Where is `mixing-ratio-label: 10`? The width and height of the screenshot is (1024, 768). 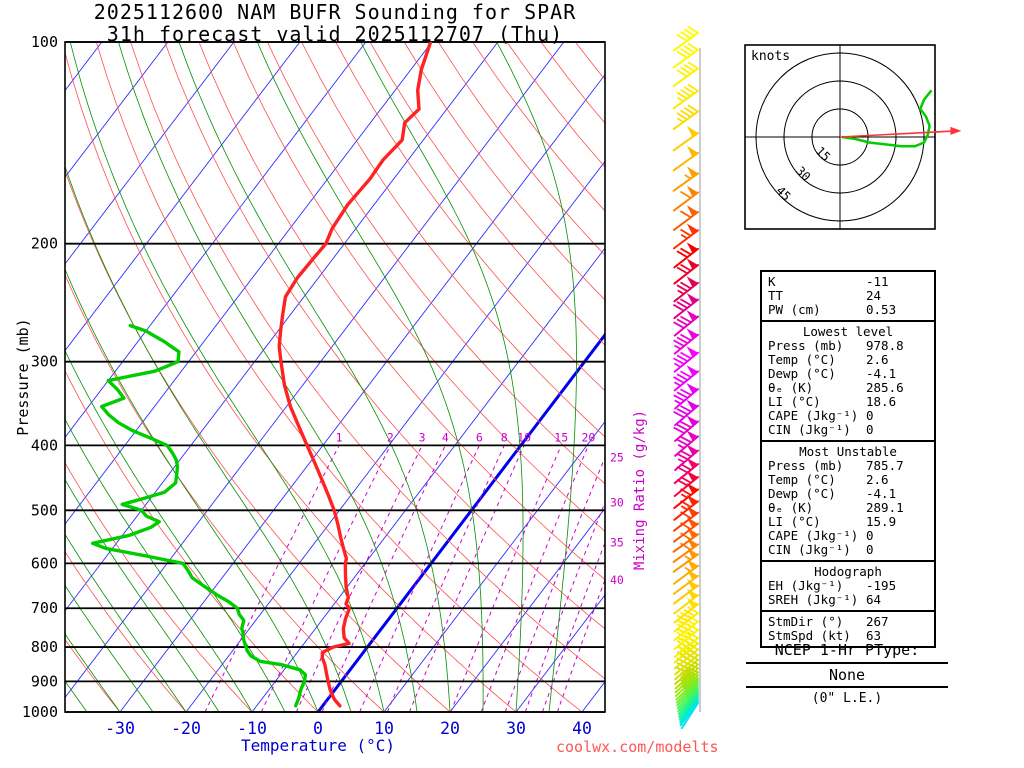 mixing-ratio-label: 10 is located at coordinates (524, 437).